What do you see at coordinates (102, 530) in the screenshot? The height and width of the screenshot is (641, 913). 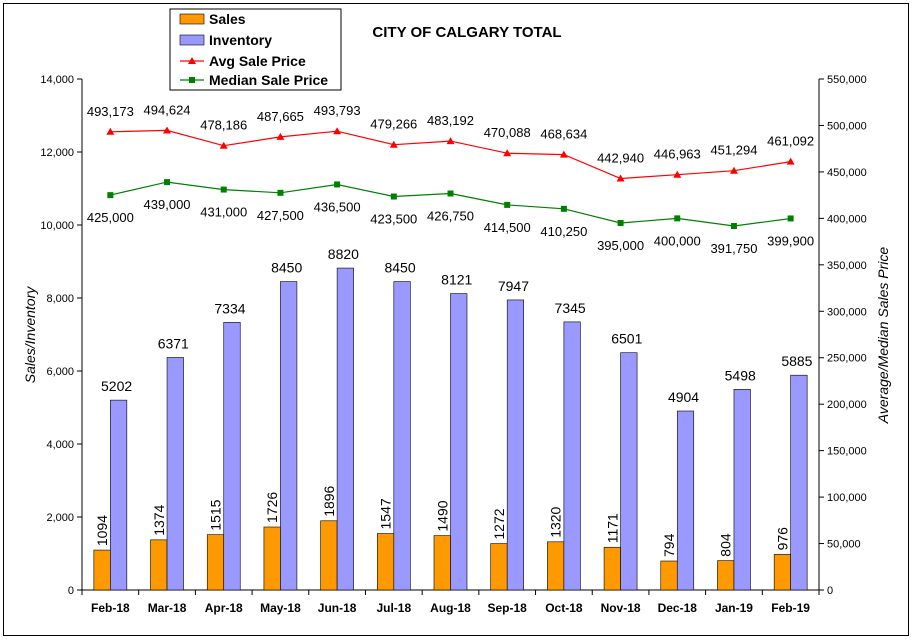 I see `sales-bar-label: 1094` at bounding box center [102, 530].